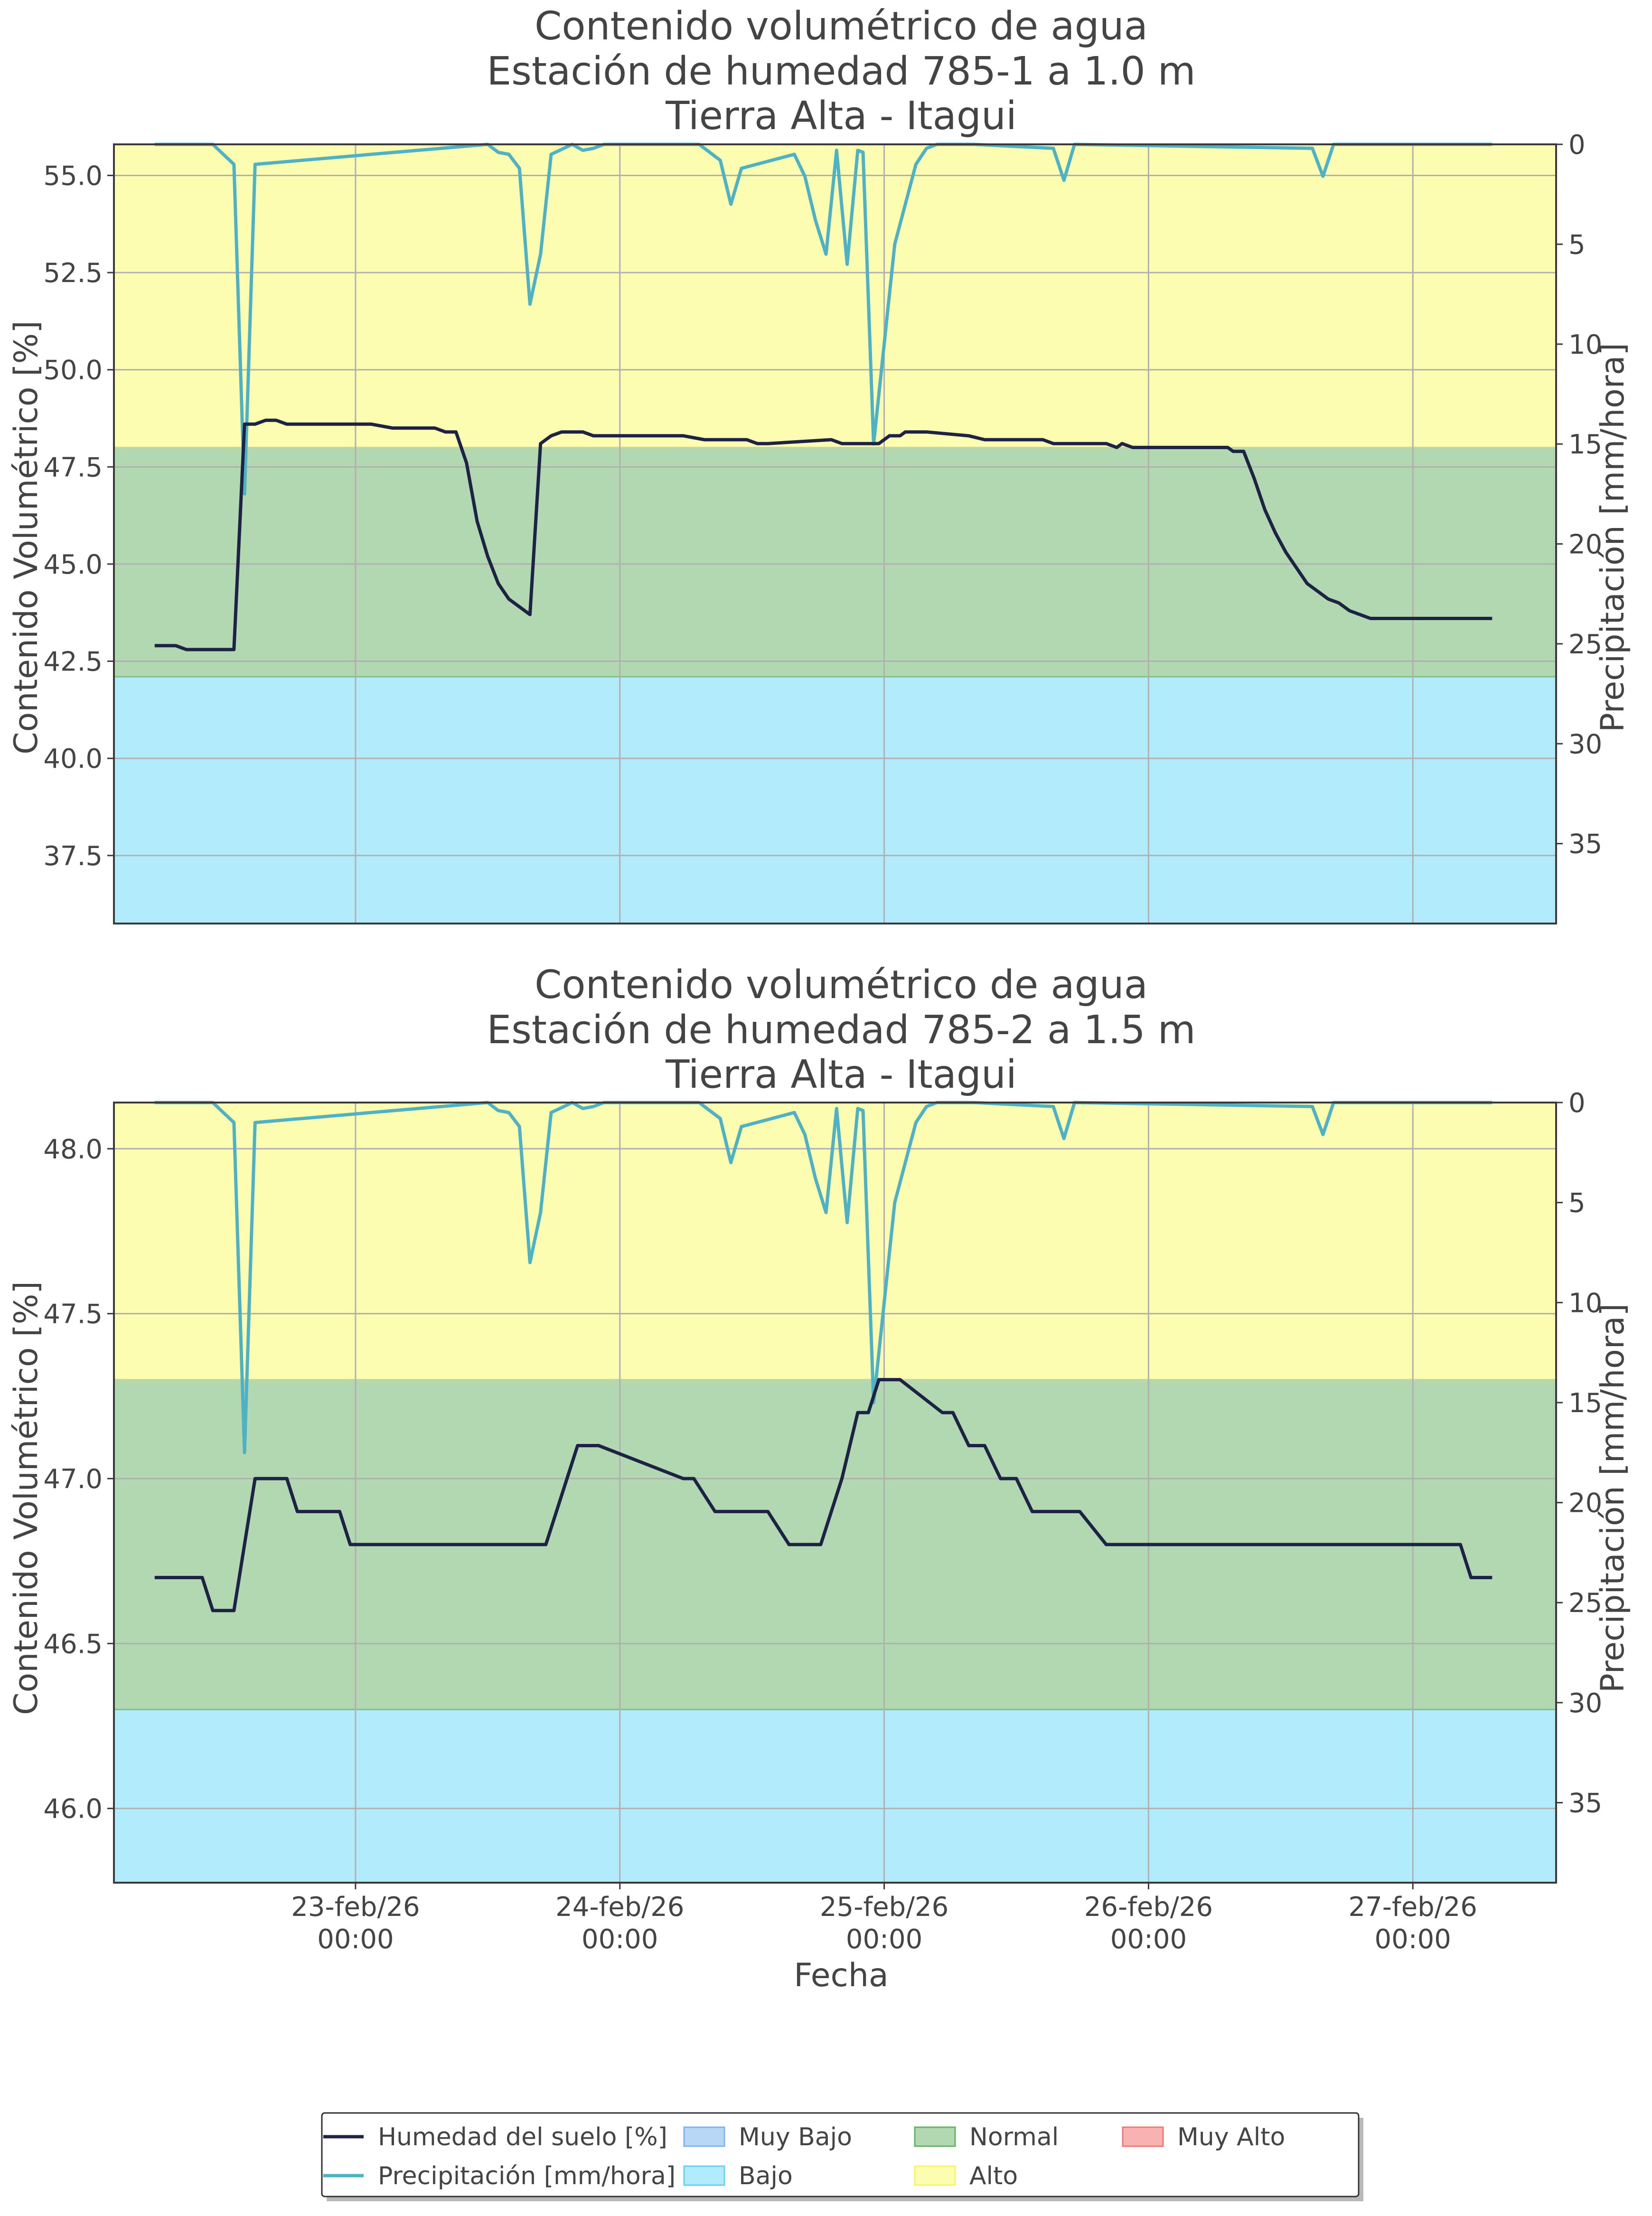 The width and height of the screenshot is (1652, 2216). I want to click on y-tick-label: 47.0, so click(73, 1480).